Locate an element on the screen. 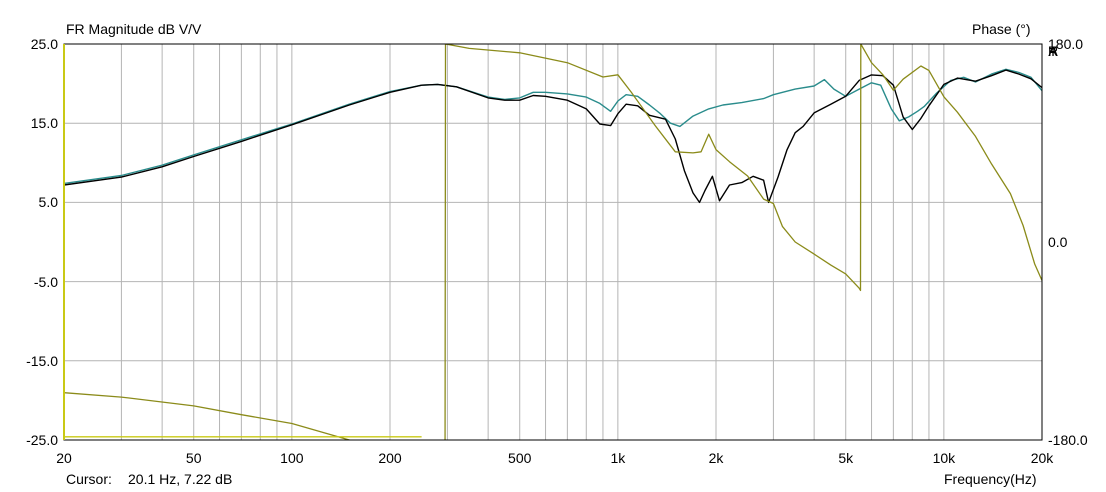 Image resolution: width=1106 pixels, height=492 pixels. x-tick-label: 20 is located at coordinates (64, 458).